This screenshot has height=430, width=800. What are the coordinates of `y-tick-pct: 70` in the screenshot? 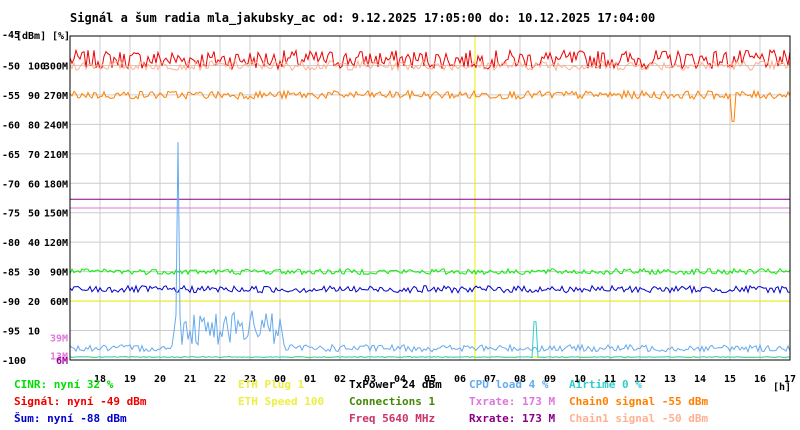 It's located at (34, 155).